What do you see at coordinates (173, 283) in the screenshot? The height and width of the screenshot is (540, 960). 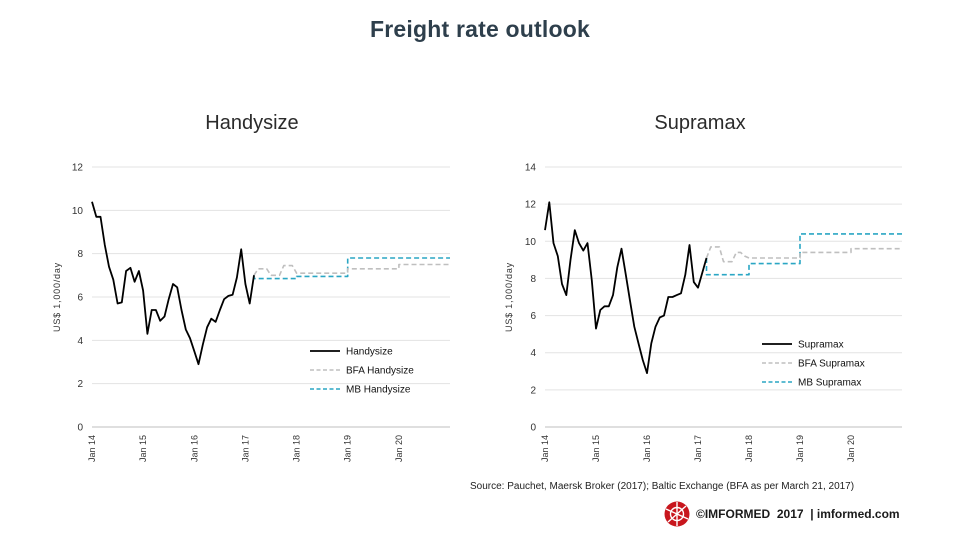 I see `series-line-handysize` at bounding box center [173, 283].